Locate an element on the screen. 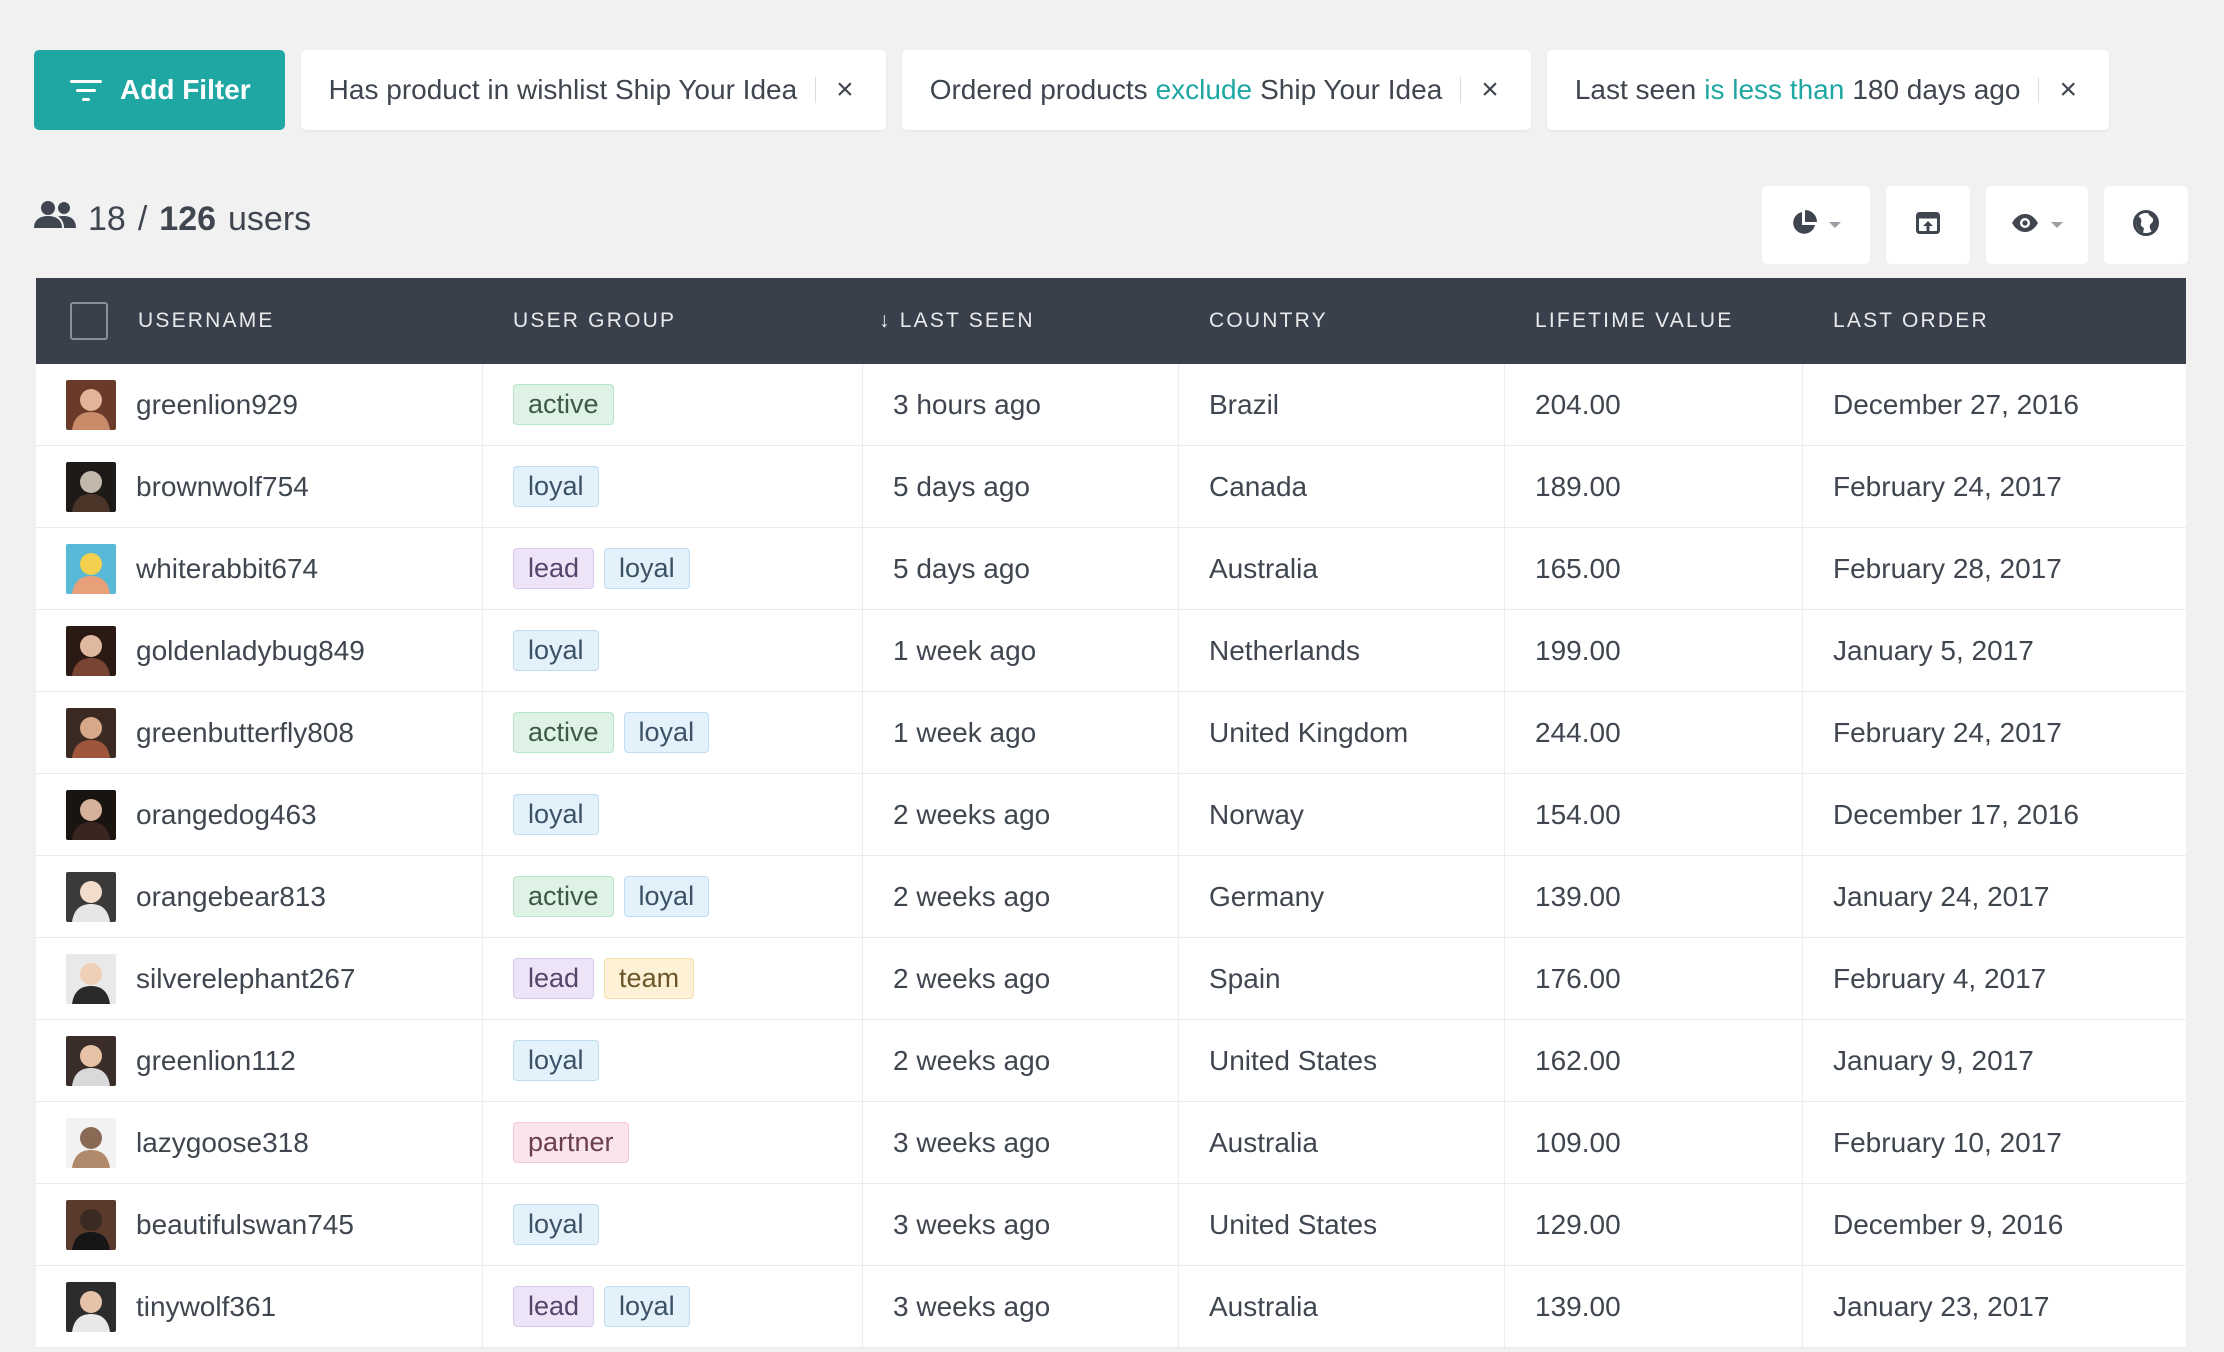  user-group-cell: lead loyal is located at coordinates (673, 568).